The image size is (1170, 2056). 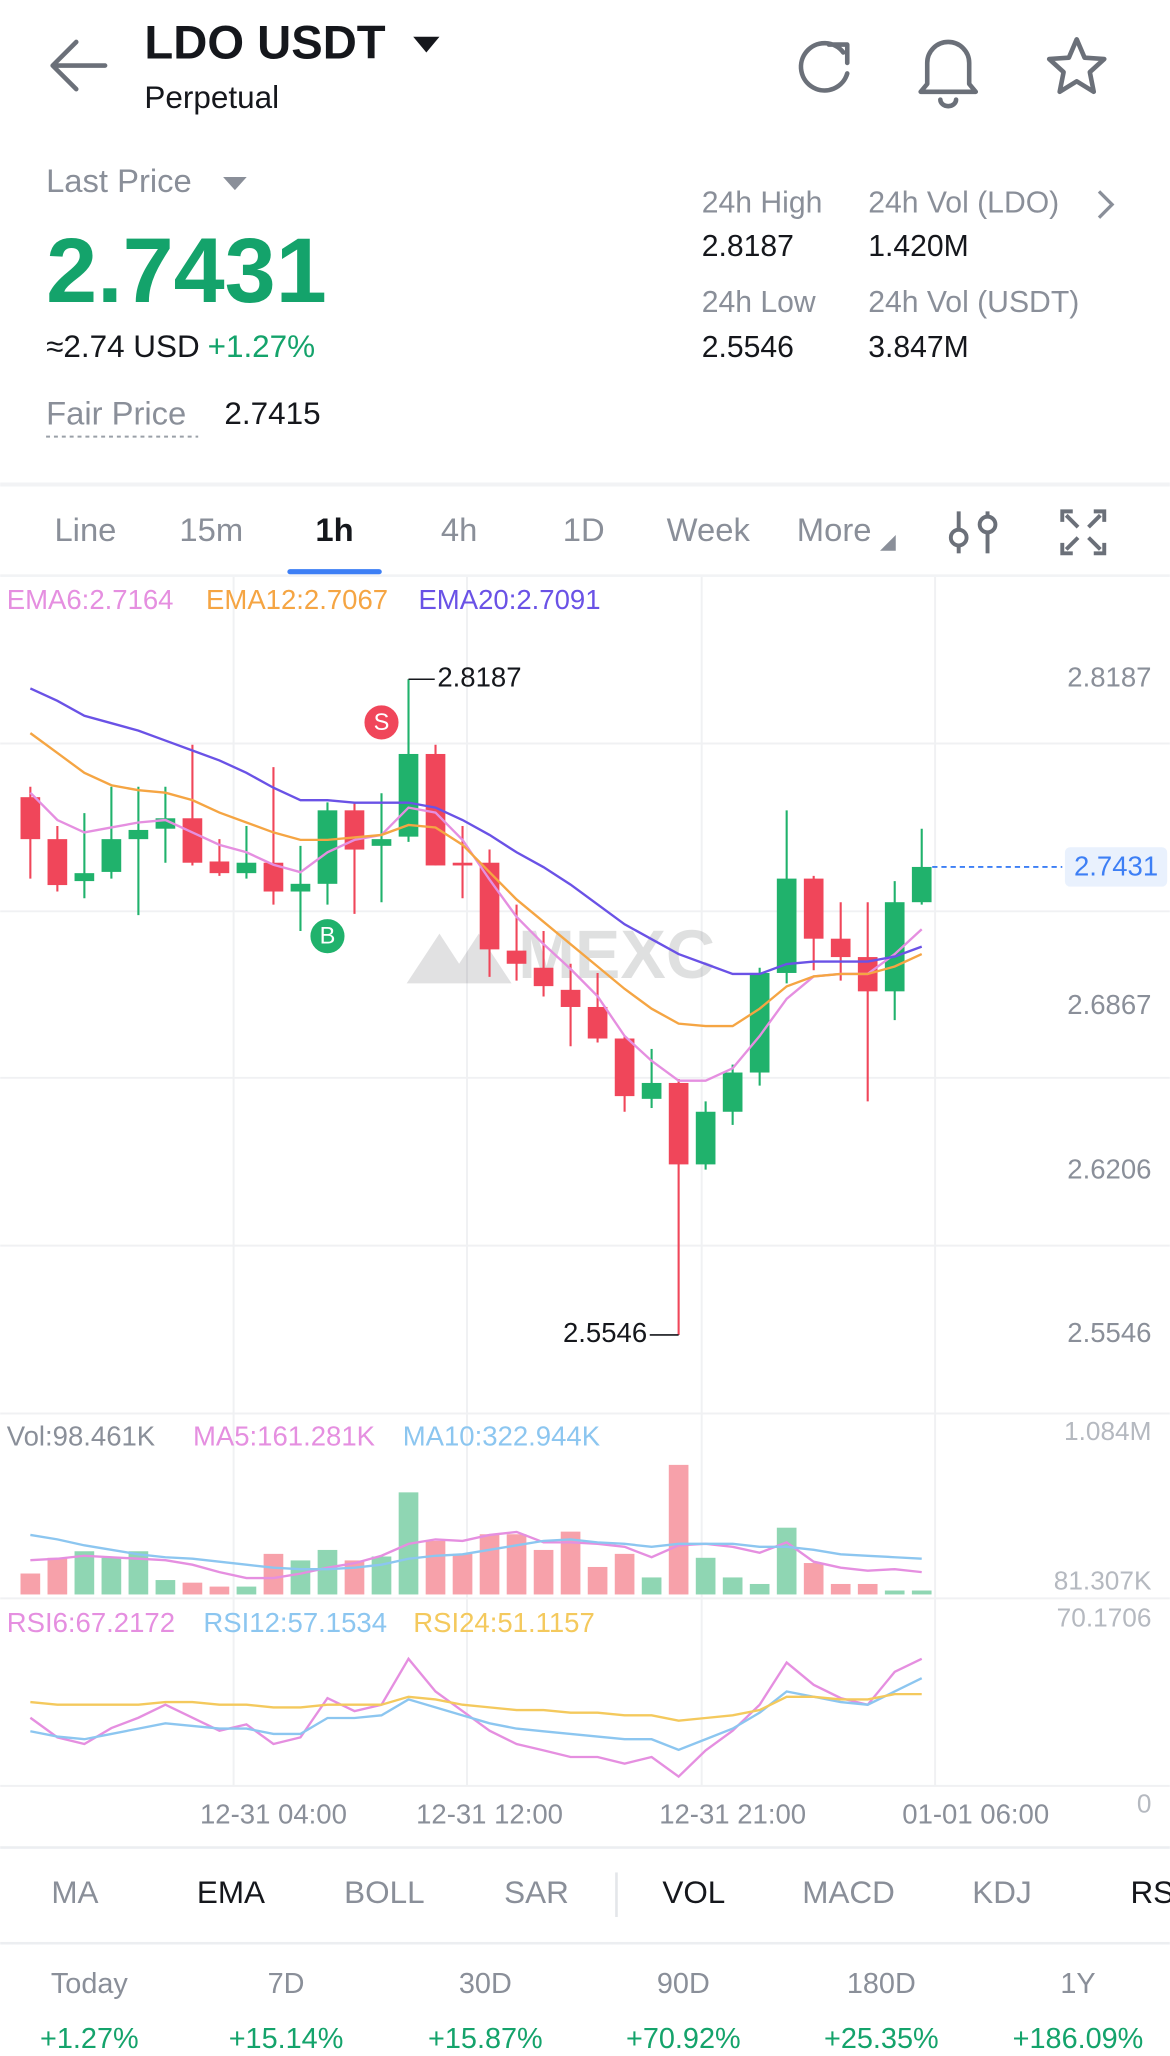 I want to click on stat-value: 3.847M, so click(x=918, y=347).